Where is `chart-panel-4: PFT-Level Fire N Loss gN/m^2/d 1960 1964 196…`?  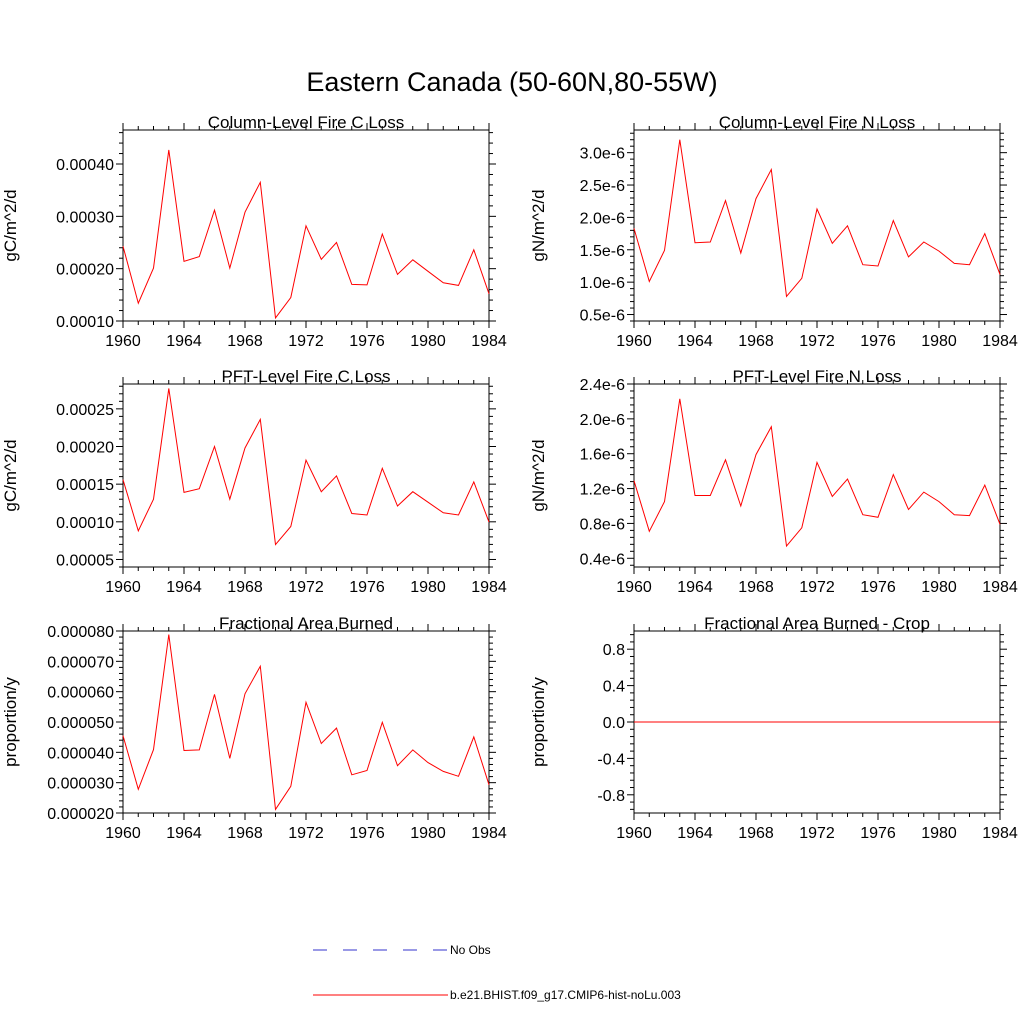 chart-panel-4: PFT-Level Fire N Loss gN/m^2/d 1960 1964 196… is located at coordinates (773, 481).